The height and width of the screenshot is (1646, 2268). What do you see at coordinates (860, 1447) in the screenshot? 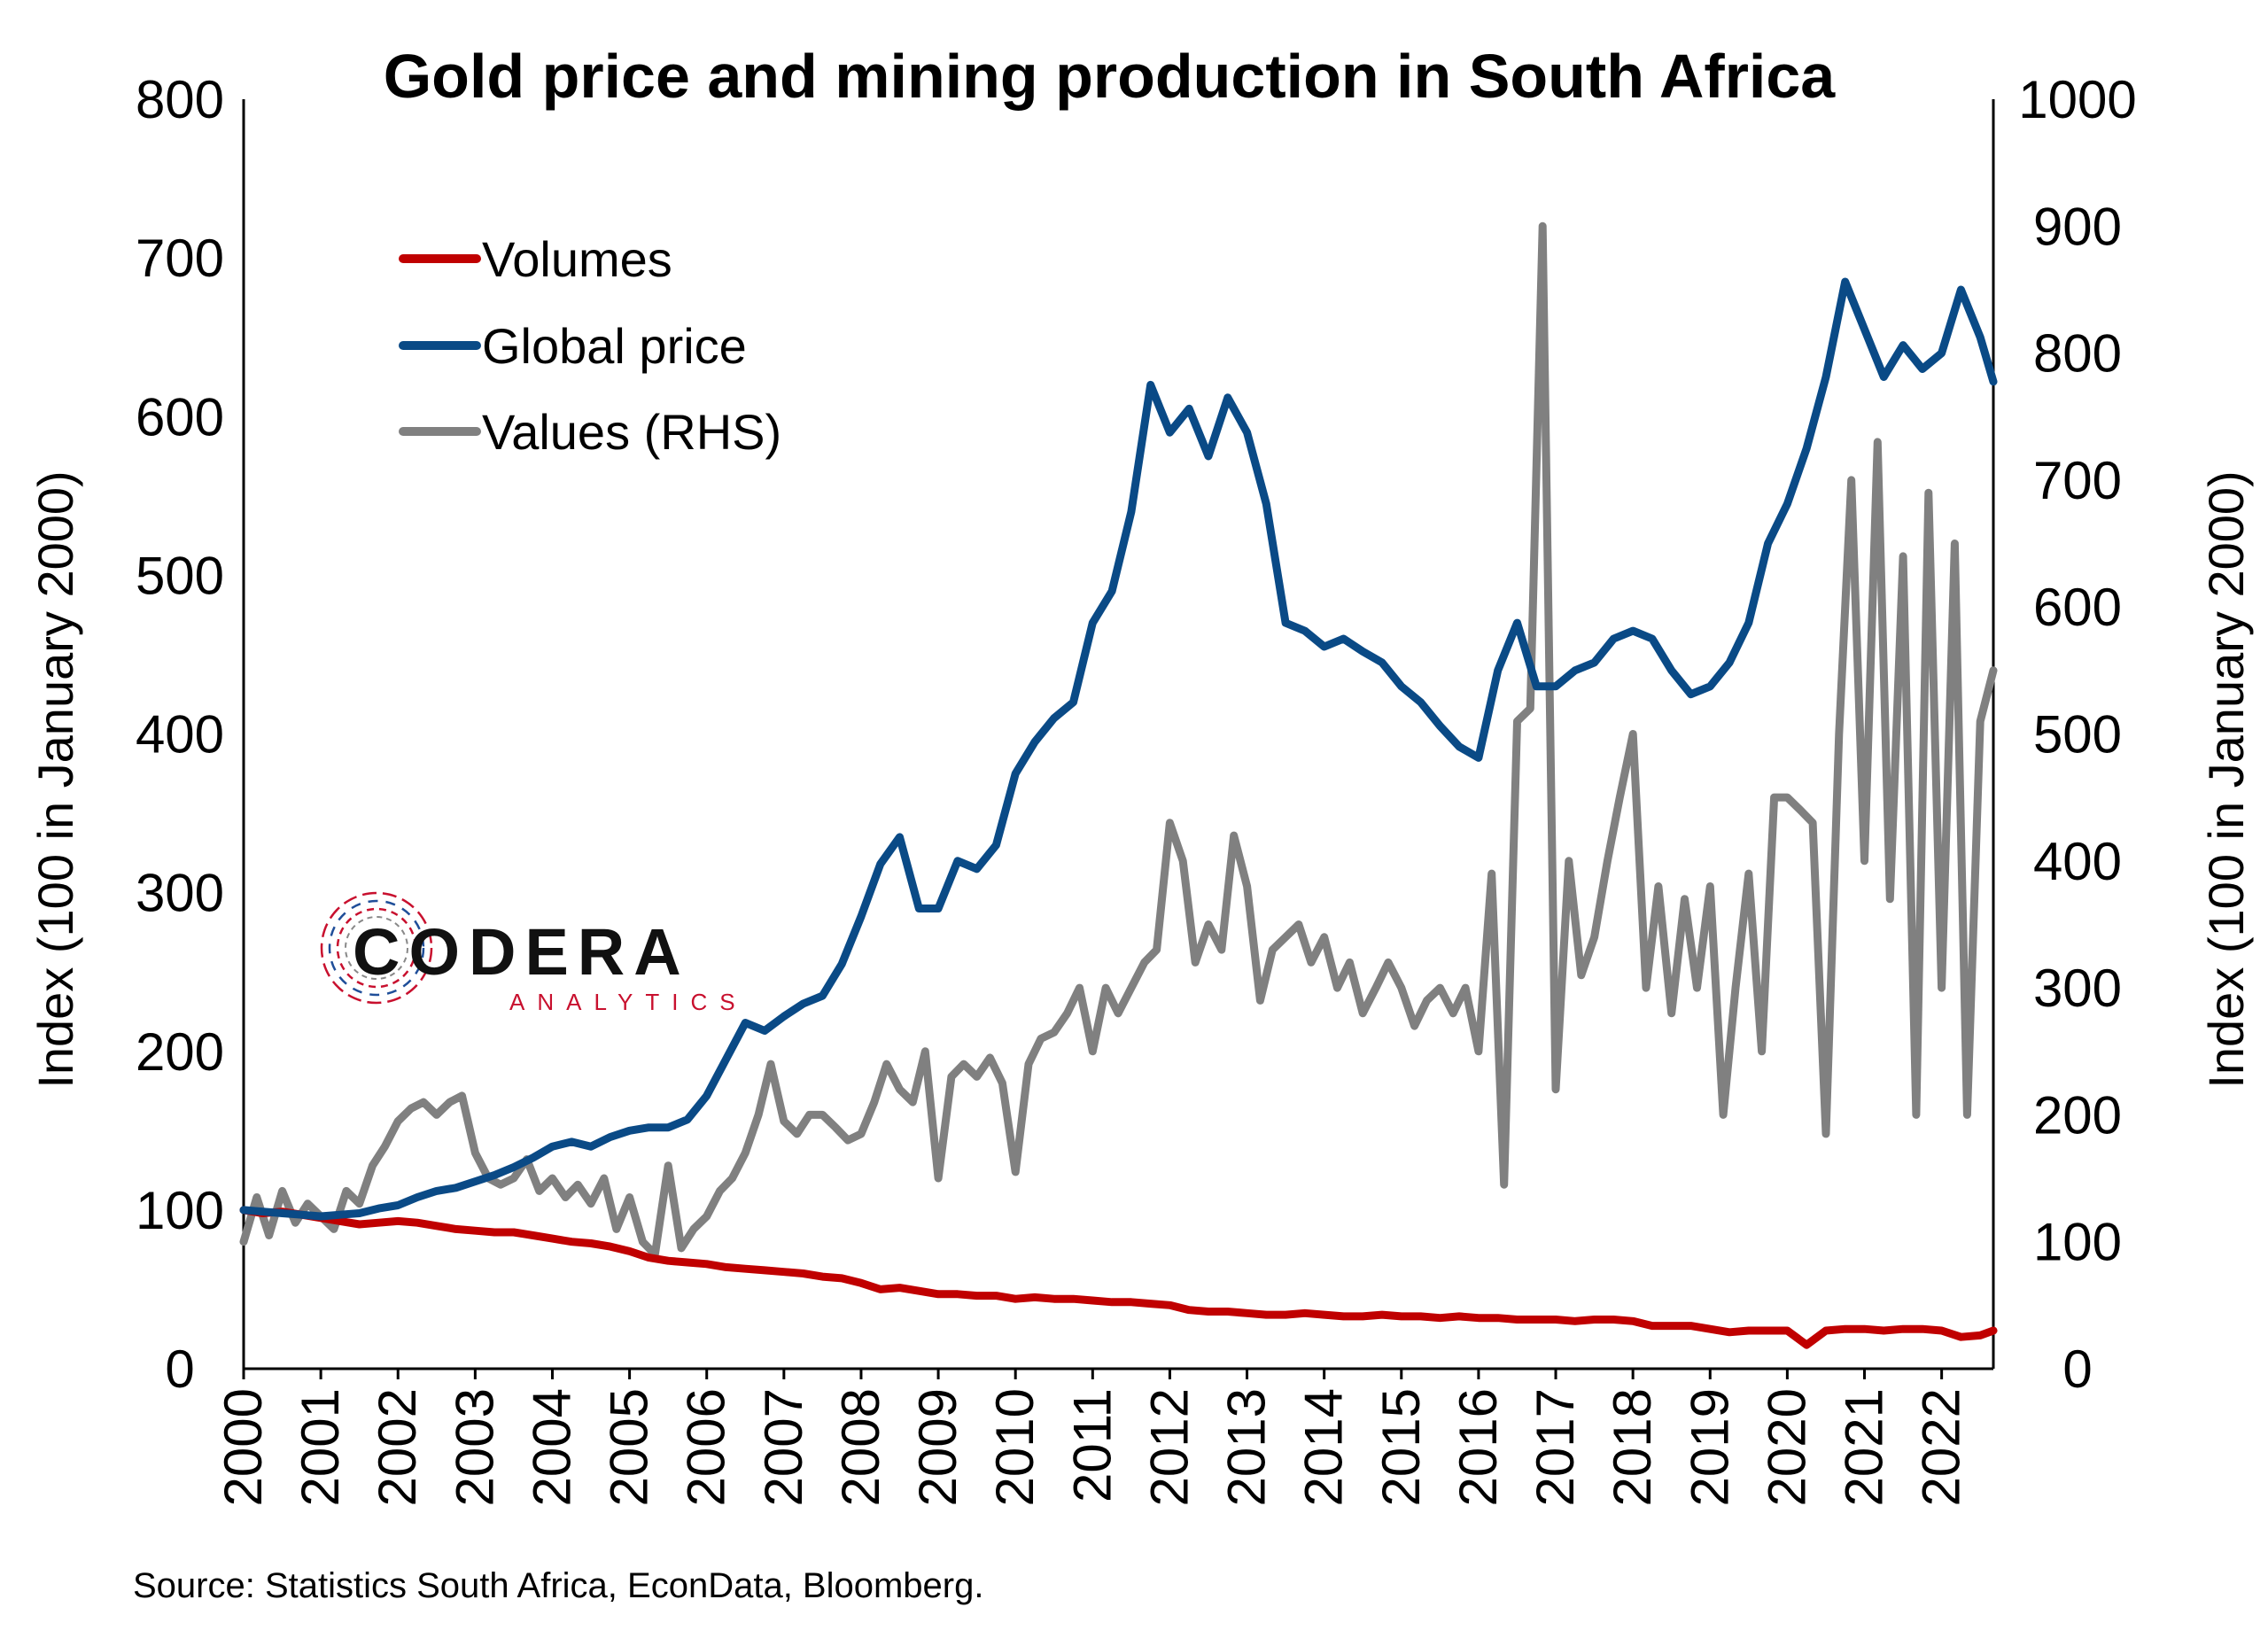
I see `x-tick-label: 2008` at bounding box center [860, 1447].